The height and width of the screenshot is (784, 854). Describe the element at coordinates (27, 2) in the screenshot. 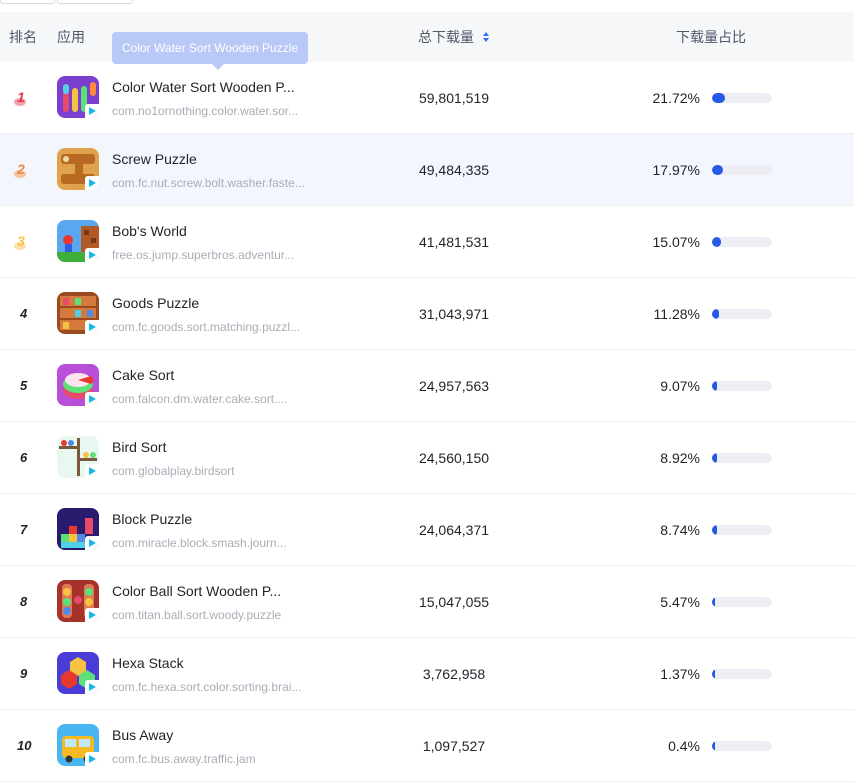

I see `tab-left` at that location.